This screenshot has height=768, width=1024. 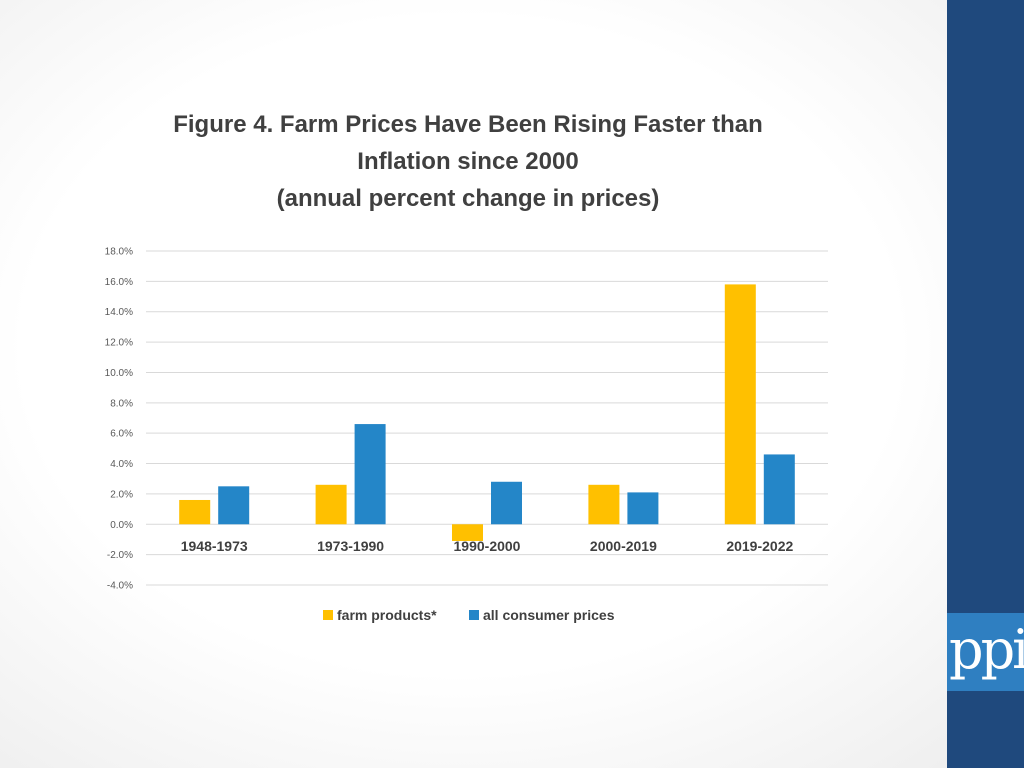 What do you see at coordinates (740, 404) in the screenshot?
I see `bar-farm-products-2019-2022` at bounding box center [740, 404].